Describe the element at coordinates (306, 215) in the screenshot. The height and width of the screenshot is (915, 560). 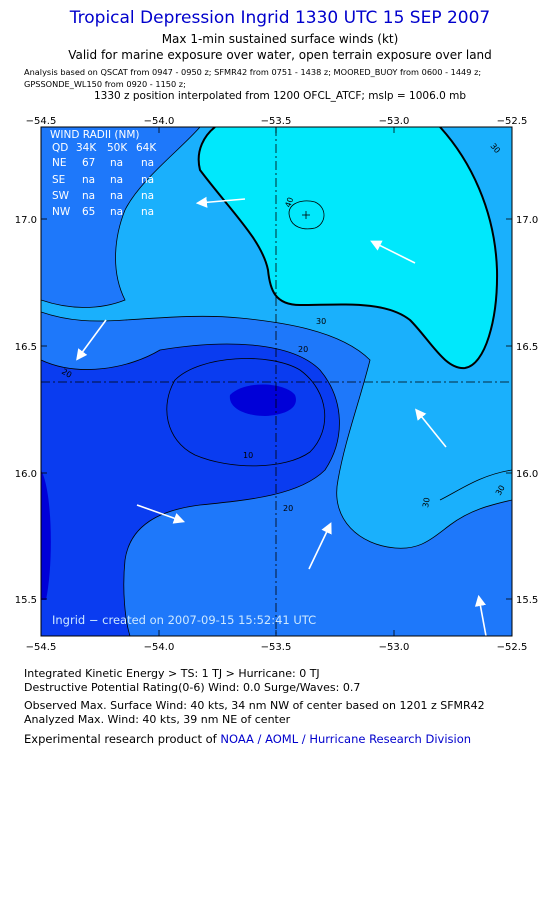
I see `max-wind-marker` at that location.